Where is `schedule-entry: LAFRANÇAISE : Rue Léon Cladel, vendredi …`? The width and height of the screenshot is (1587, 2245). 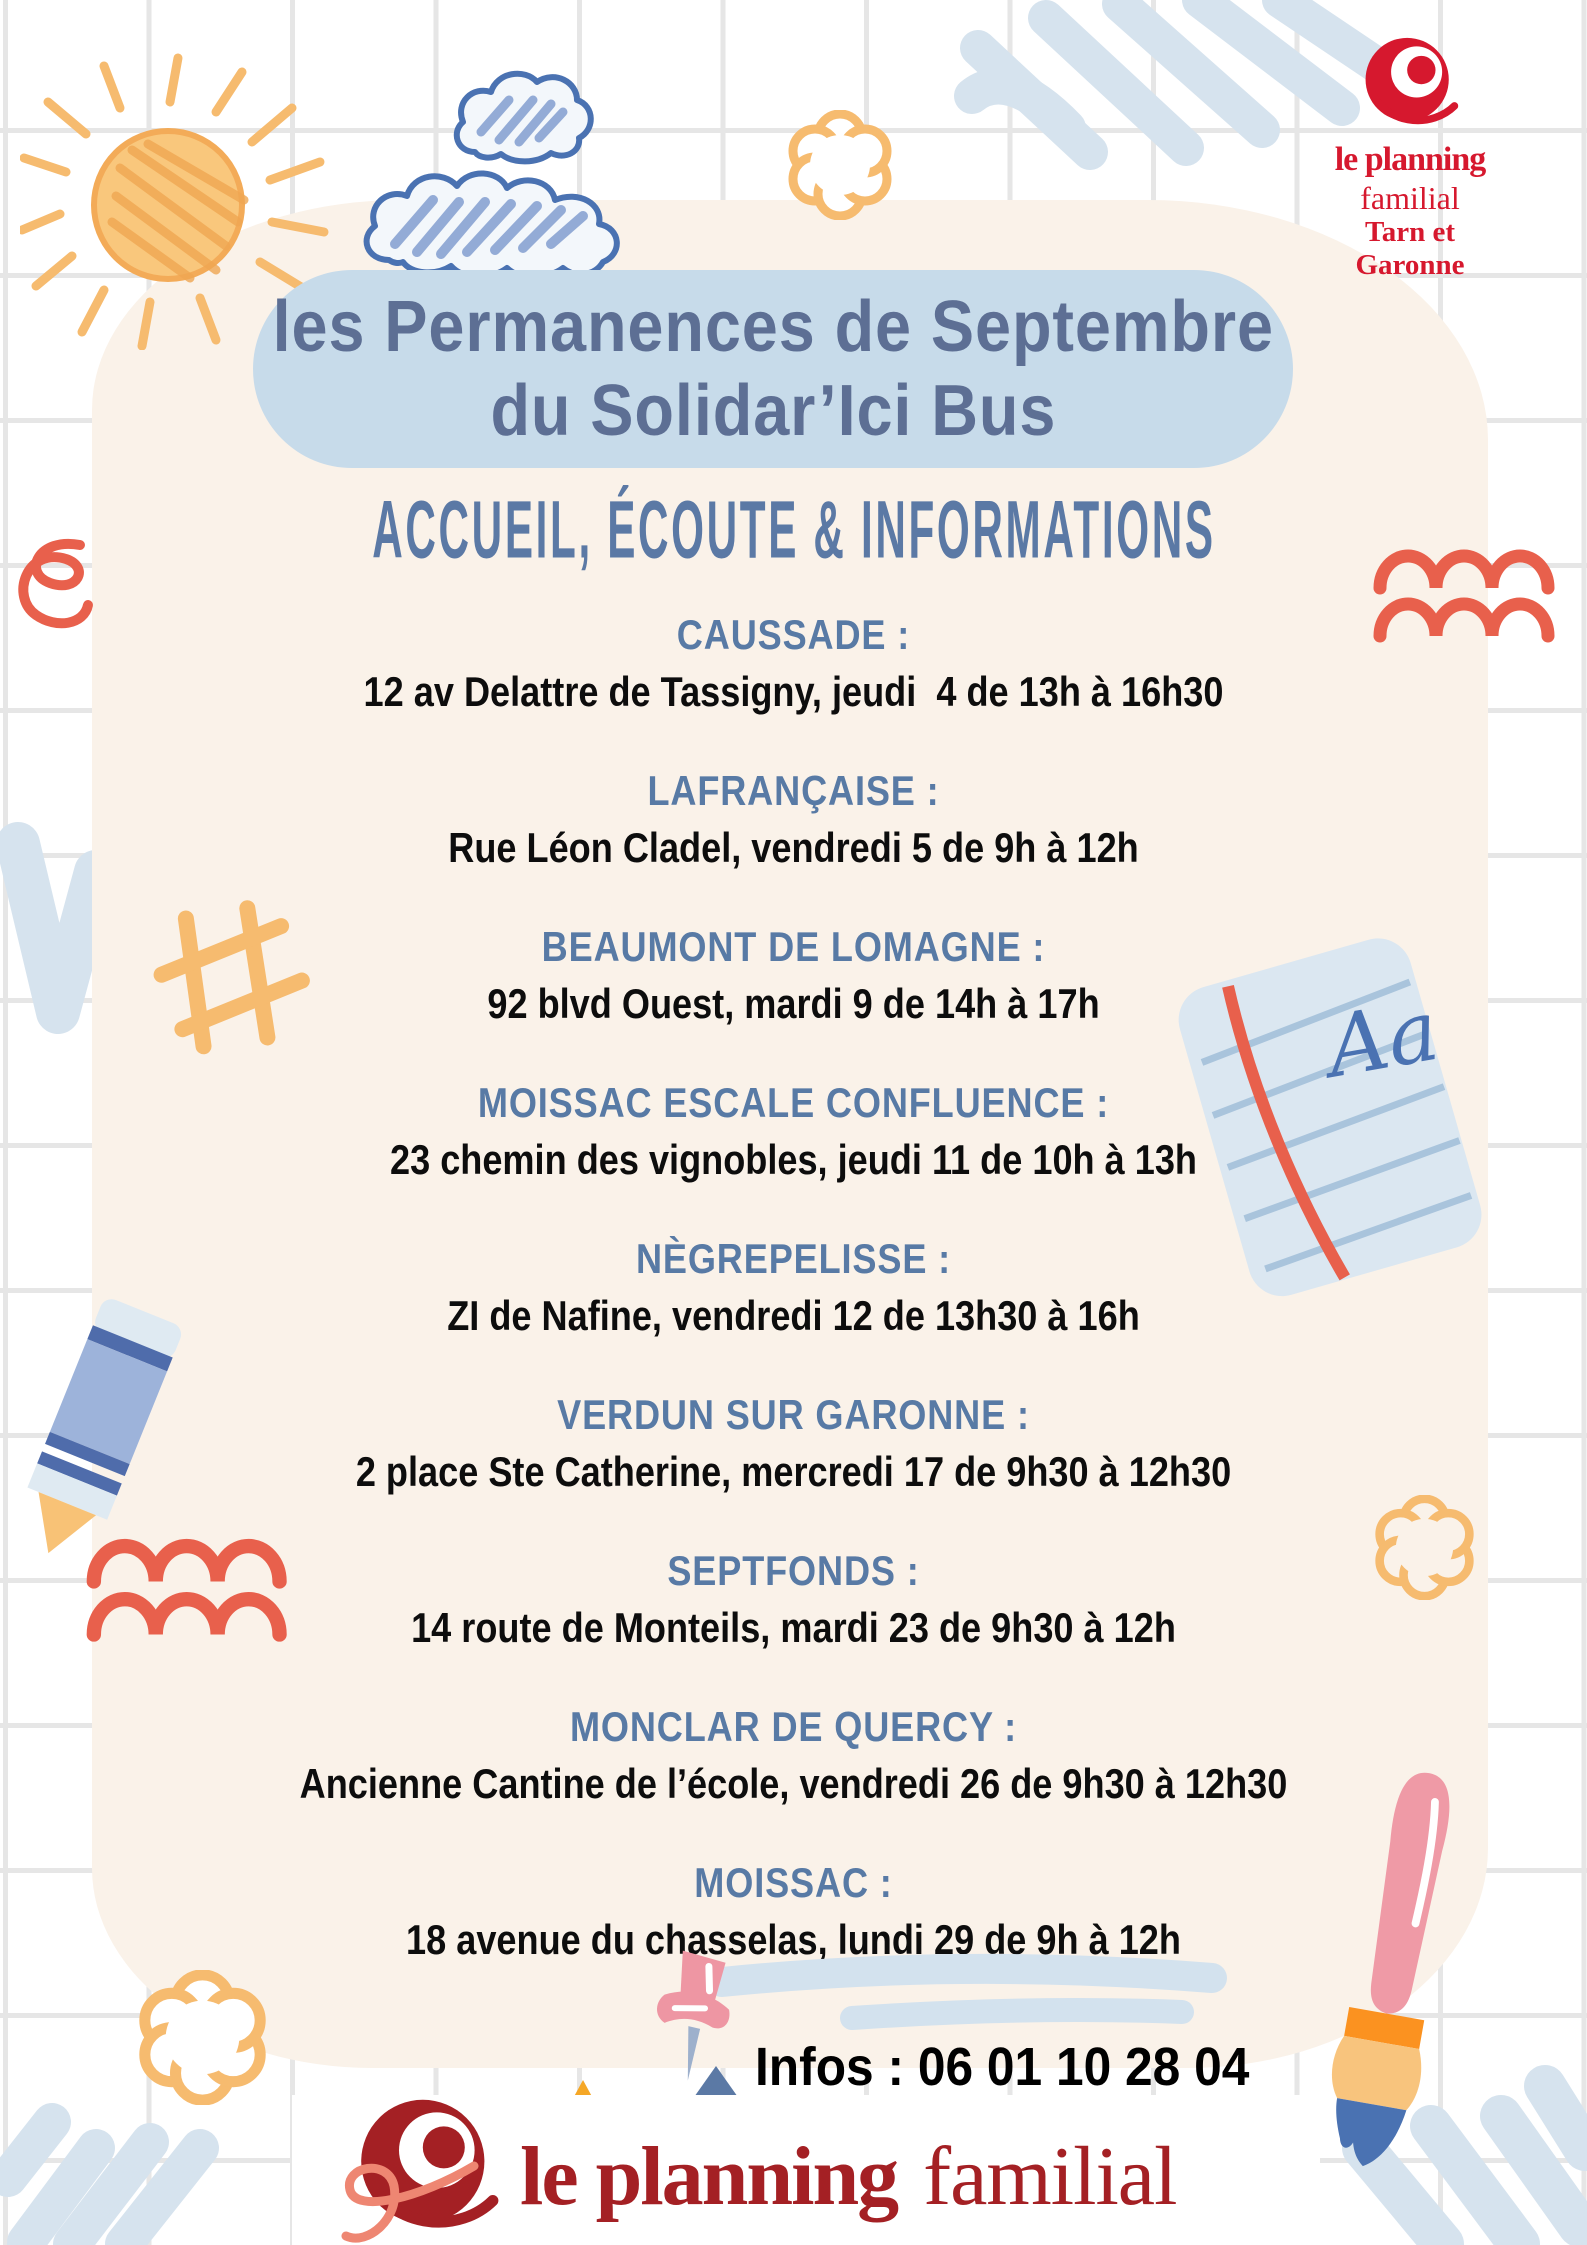
schedule-entry: LAFRANÇAISE : Rue Léon Cladel, vendredi … is located at coordinates (793, 820).